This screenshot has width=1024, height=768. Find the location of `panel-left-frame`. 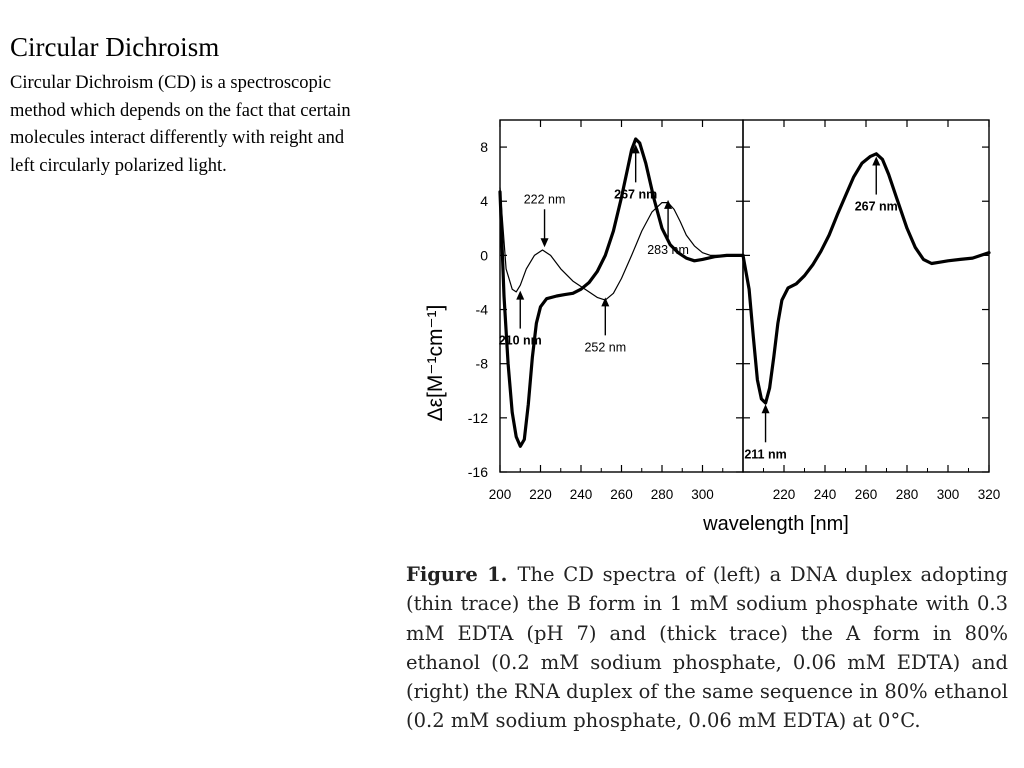

panel-left-frame is located at coordinates (621, 296).